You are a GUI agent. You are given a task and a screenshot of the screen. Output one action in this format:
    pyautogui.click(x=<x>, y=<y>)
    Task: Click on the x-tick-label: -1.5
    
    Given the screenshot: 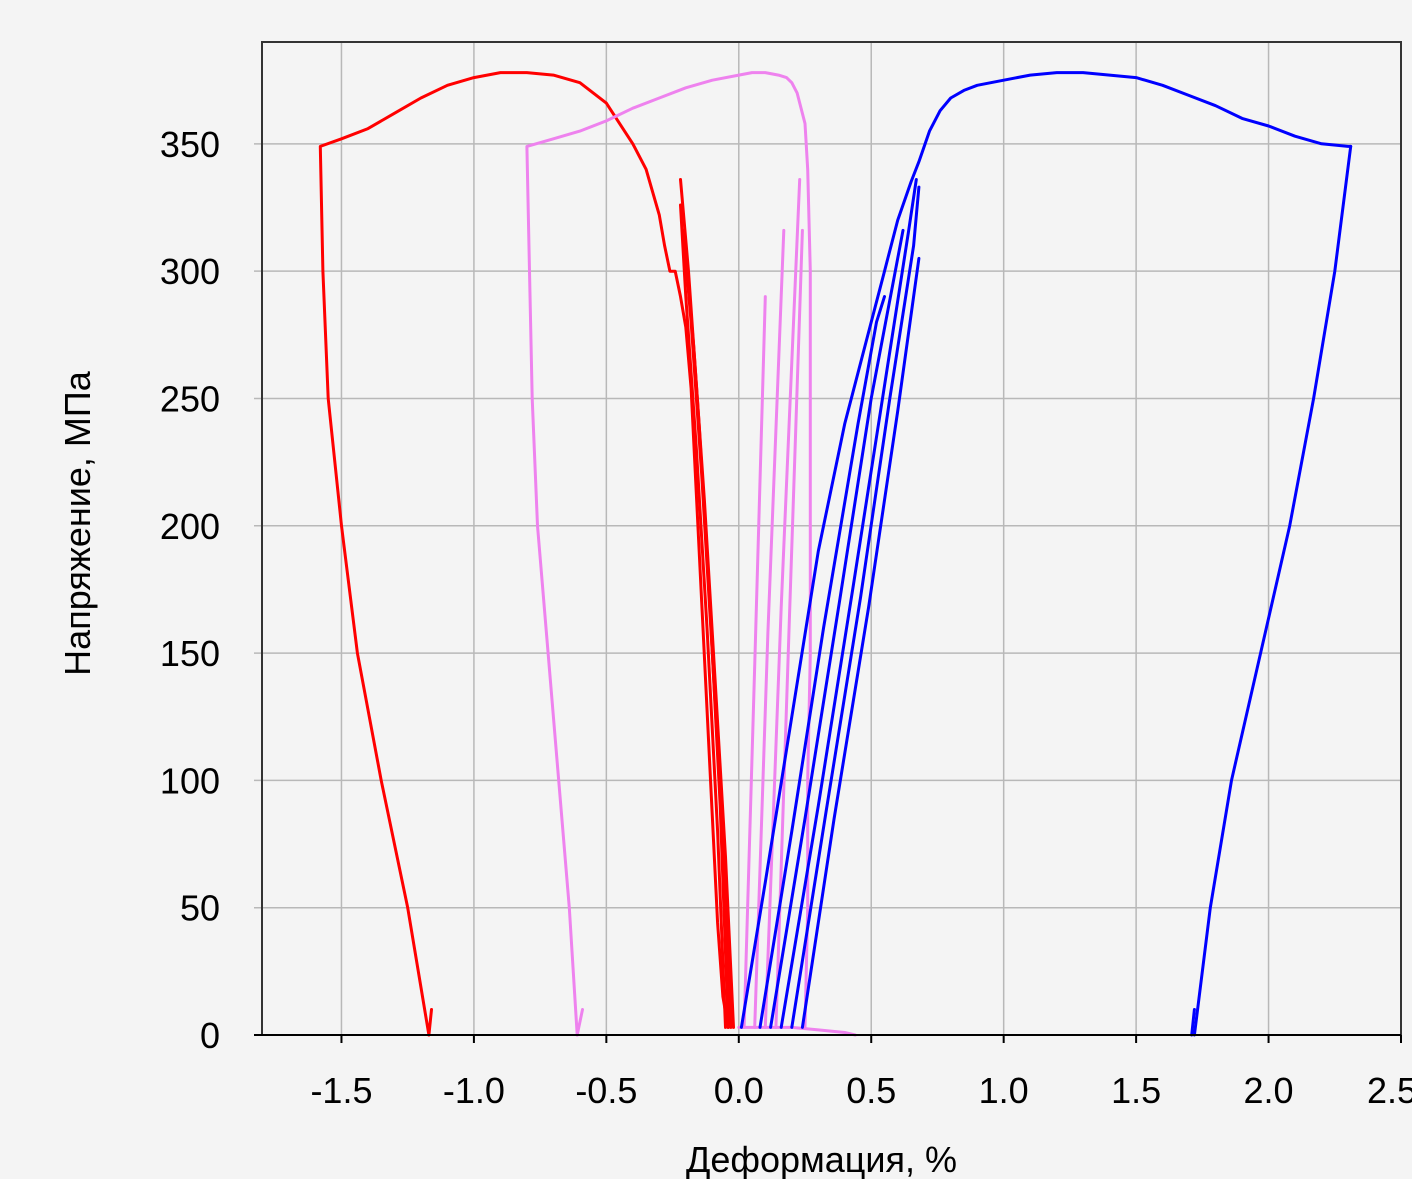 What is the action you would take?
    pyautogui.click(x=341, y=1090)
    